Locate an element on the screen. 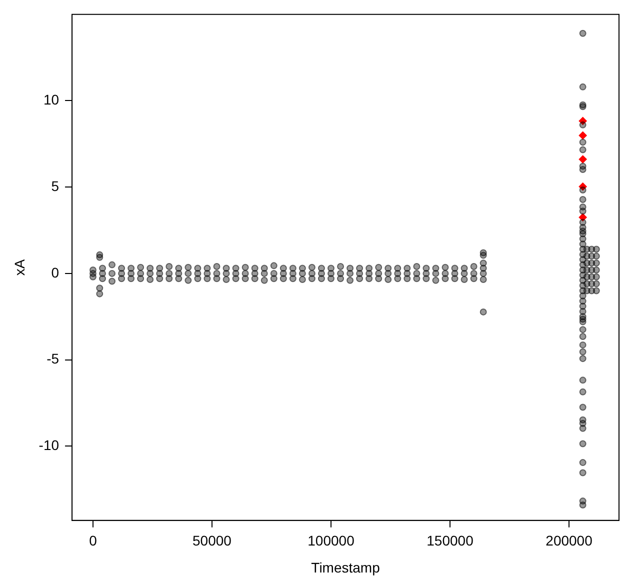  x-tick-label: 0 is located at coordinates (93, 540).